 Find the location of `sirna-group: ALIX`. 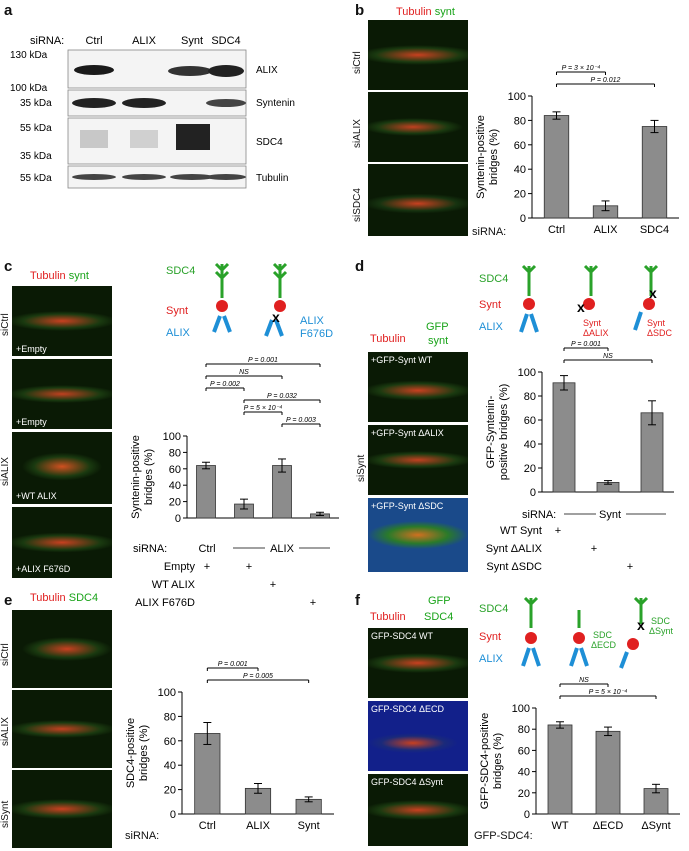

sirna-group: ALIX is located at coordinates (282, 549).